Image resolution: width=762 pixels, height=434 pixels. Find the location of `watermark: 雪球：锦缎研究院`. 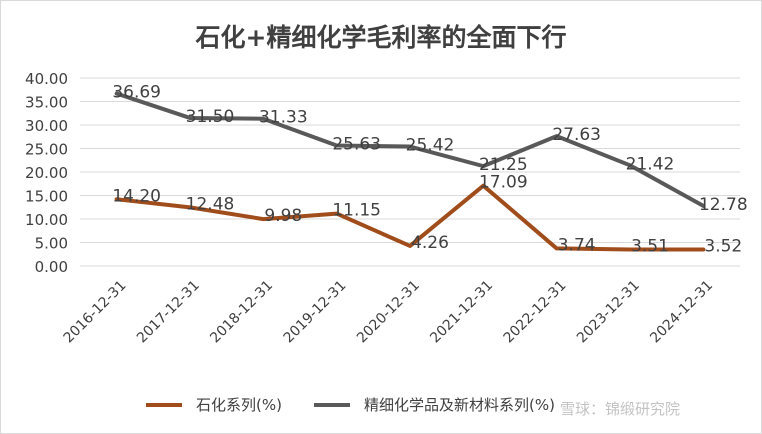

watermark: 雪球：锦缎研究院 is located at coordinates (620, 409).